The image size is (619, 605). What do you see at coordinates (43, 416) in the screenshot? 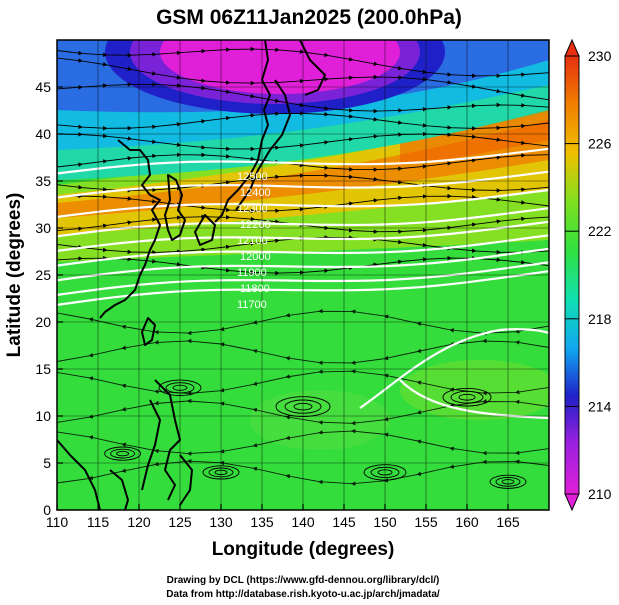
I see `y-tick-label: 10` at bounding box center [43, 416].